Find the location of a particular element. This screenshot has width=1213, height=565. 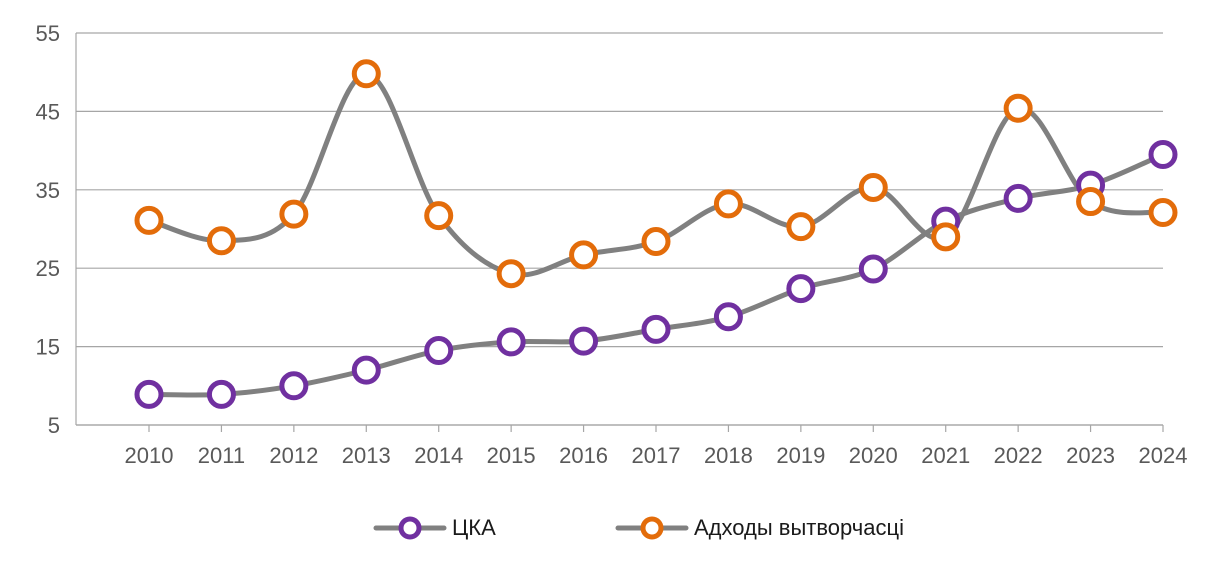

legend: ЦКА Адходы вытворчасці is located at coordinates (606, 528).